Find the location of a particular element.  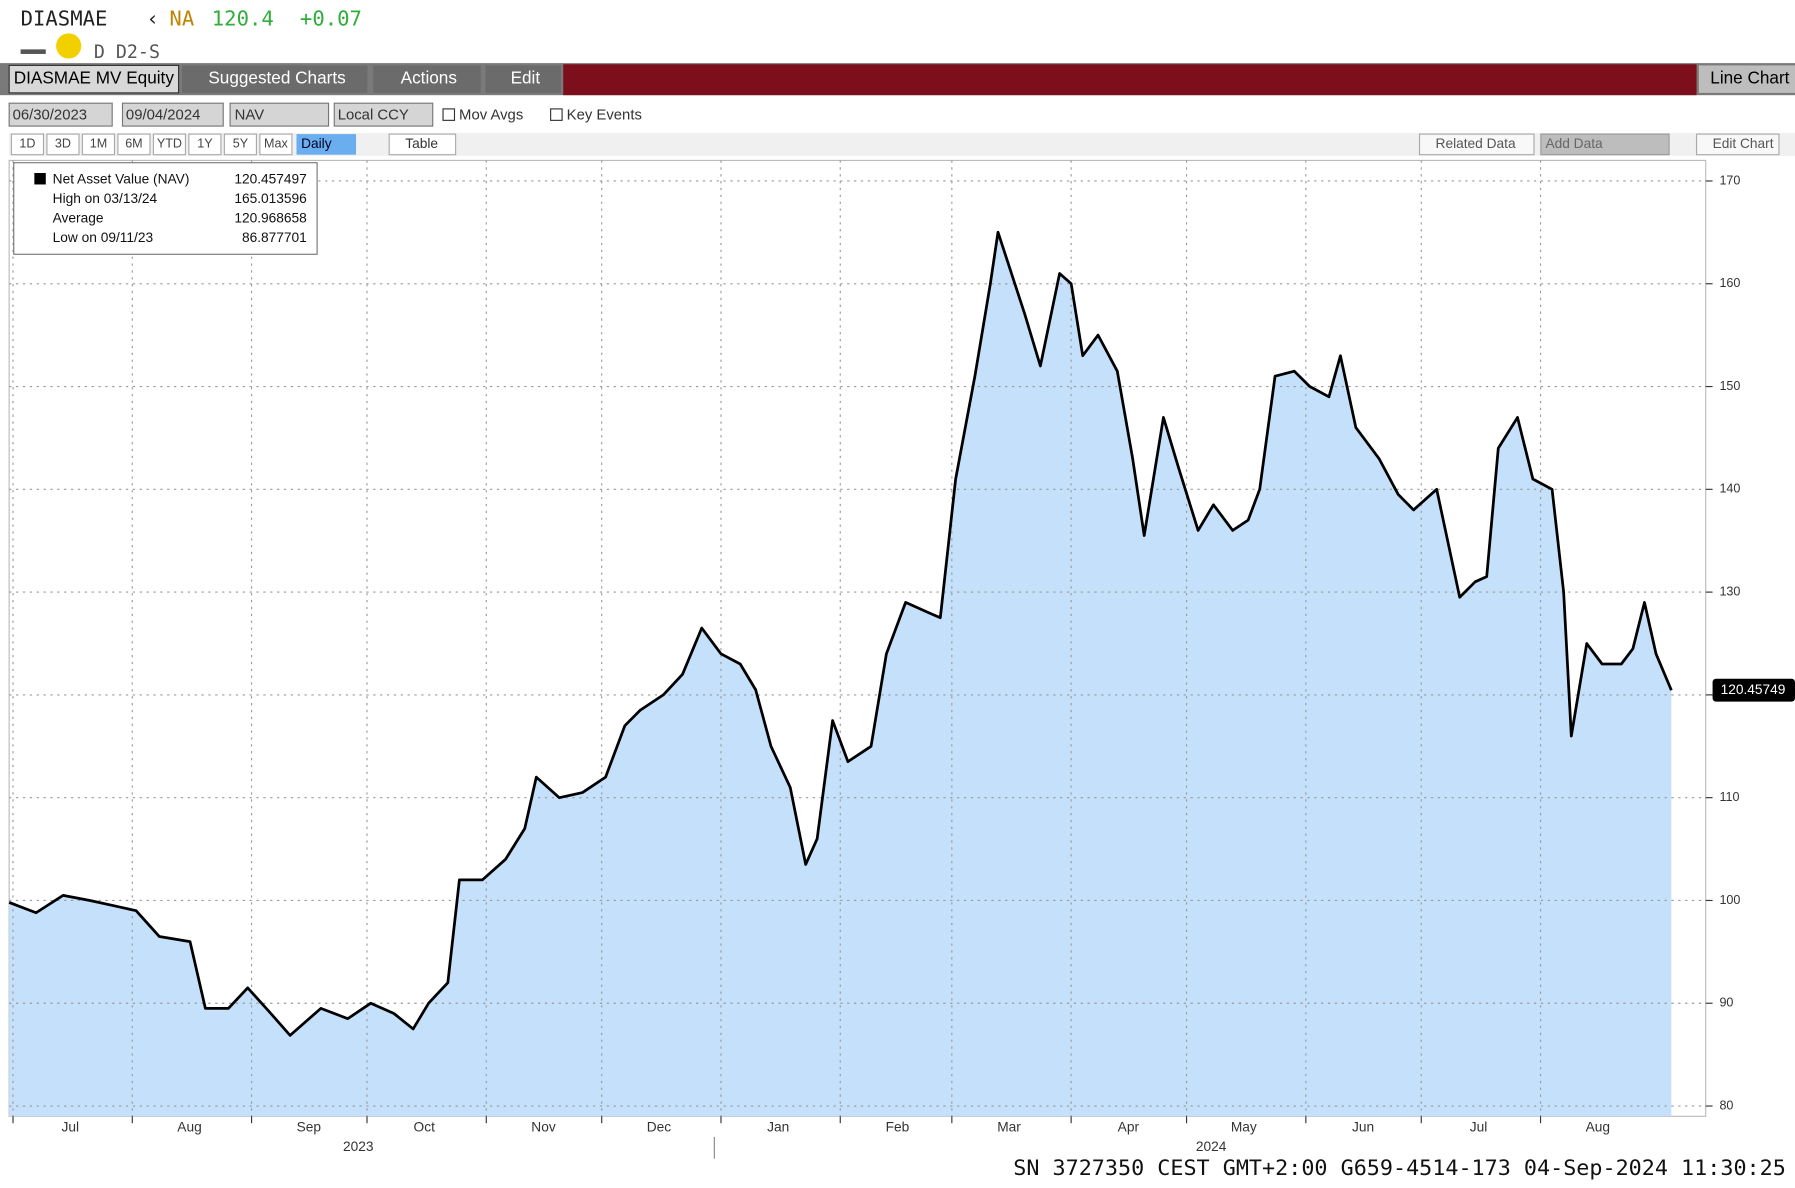

key-events: Key Events is located at coordinates (604, 116).